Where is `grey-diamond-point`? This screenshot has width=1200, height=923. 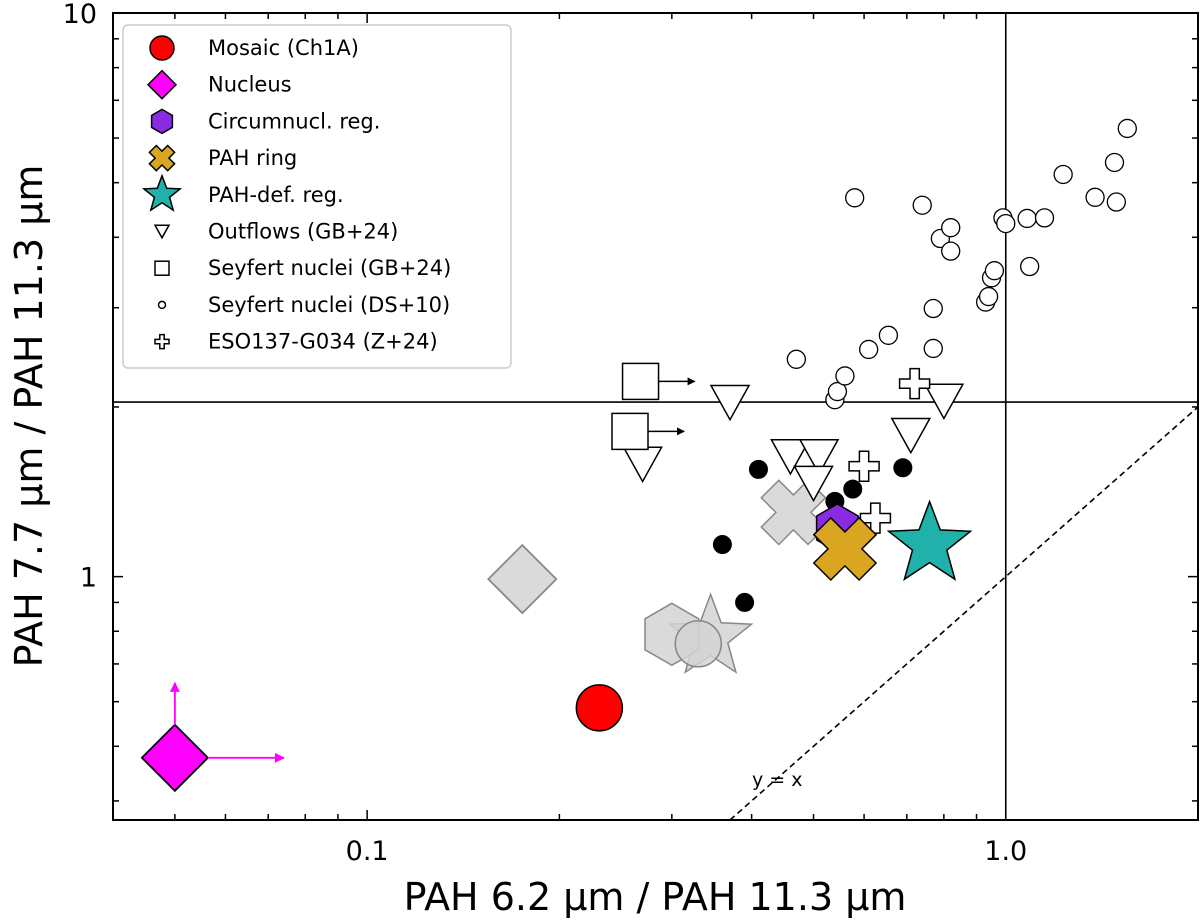 grey-diamond-point is located at coordinates (522, 579).